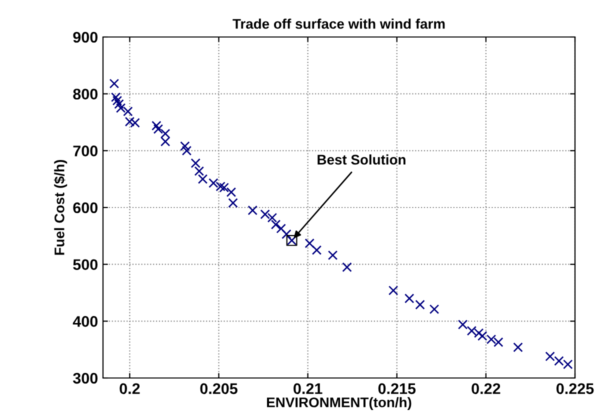 The height and width of the screenshot is (412, 609). What do you see at coordinates (85, 321) in the screenshot?
I see `y-tick-label: 400` at bounding box center [85, 321].